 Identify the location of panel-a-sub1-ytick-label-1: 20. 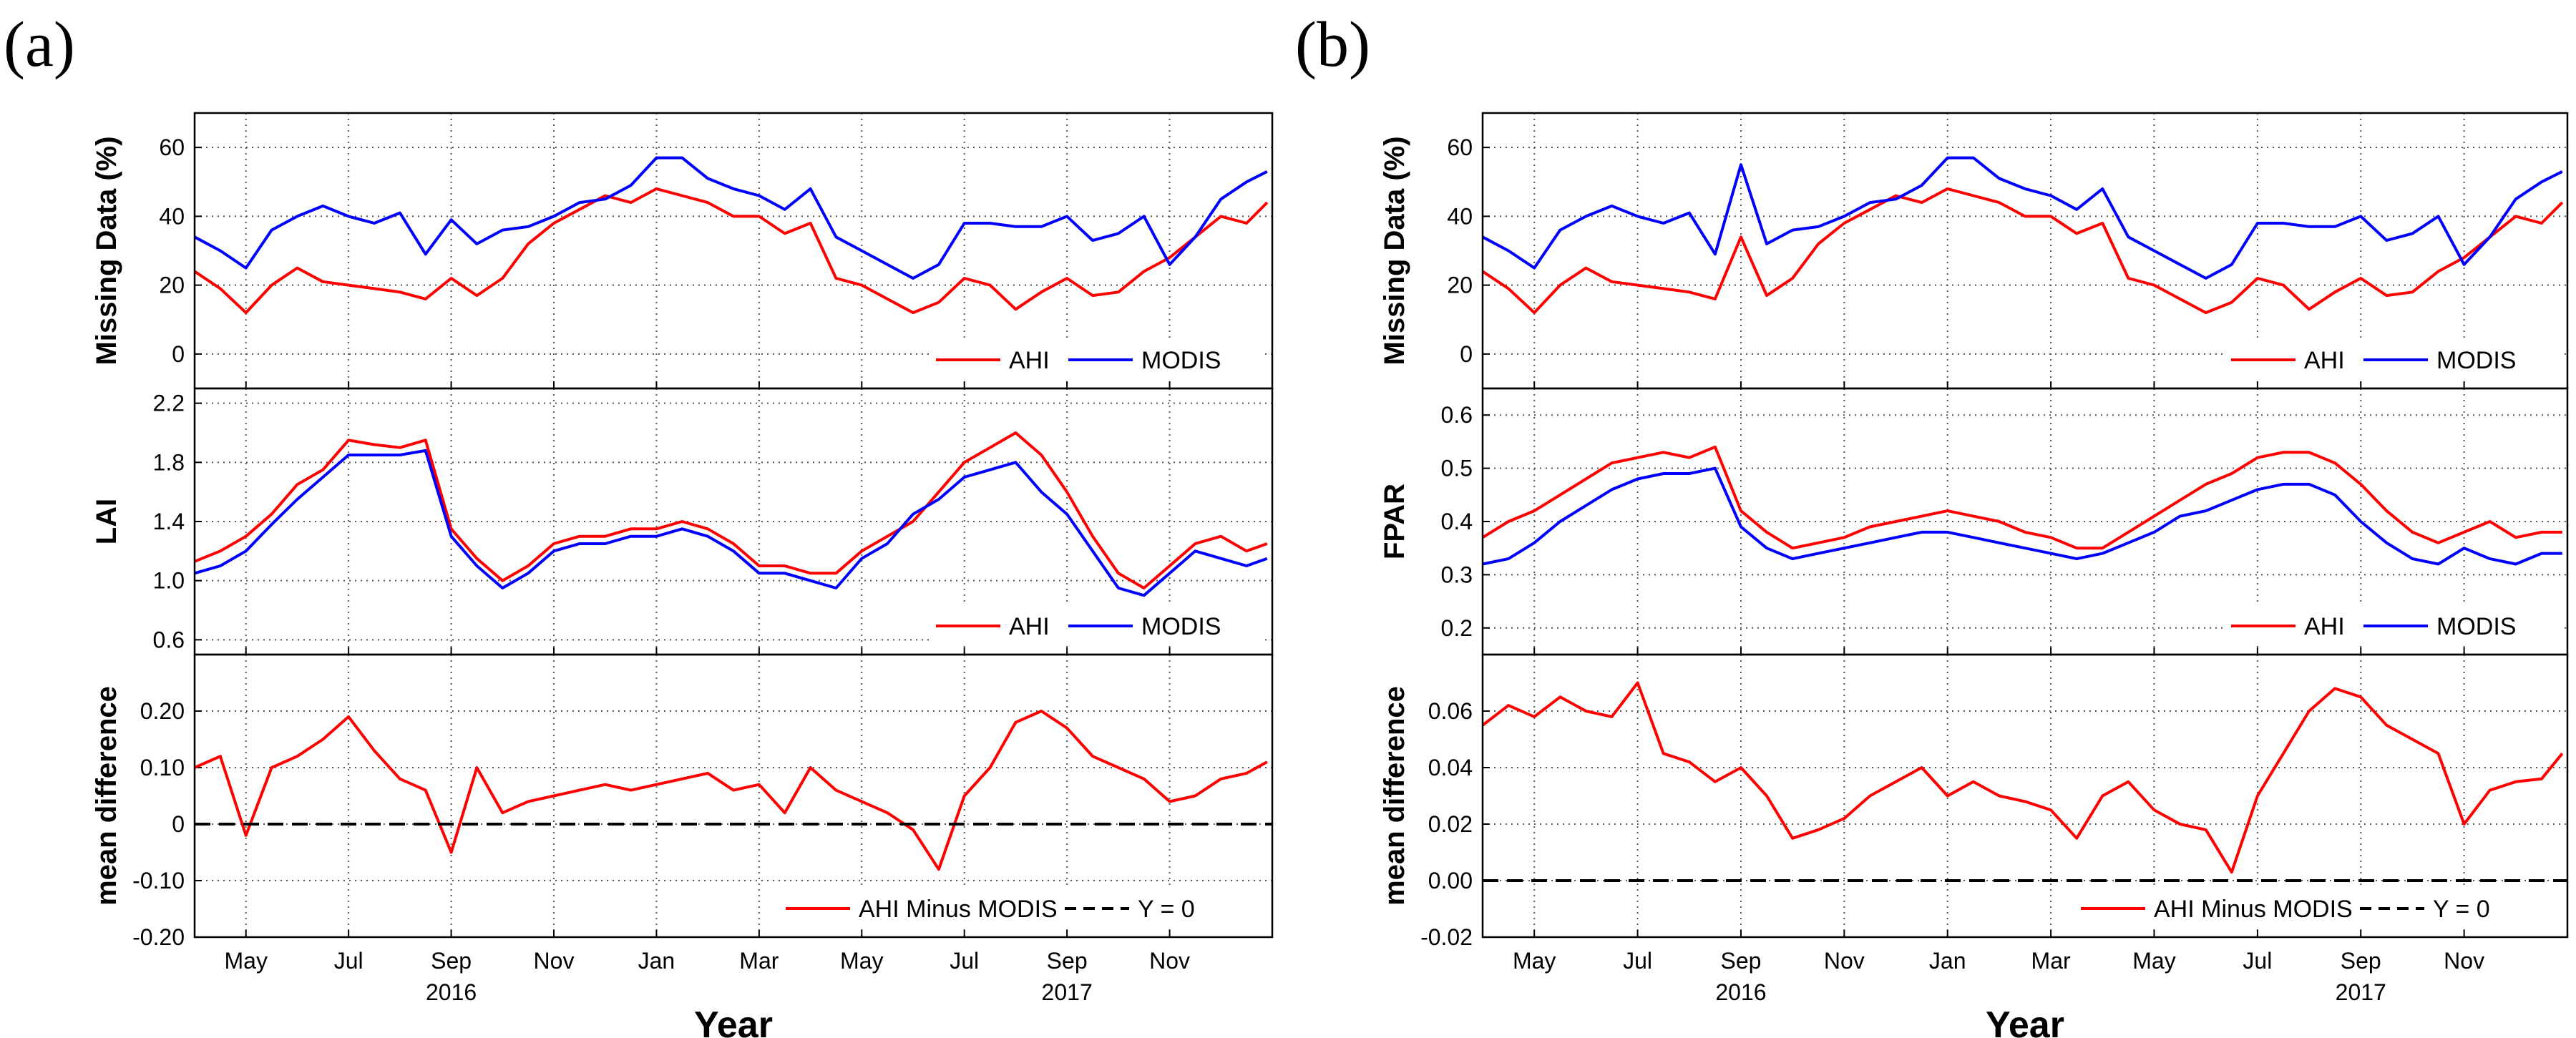
(172, 285).